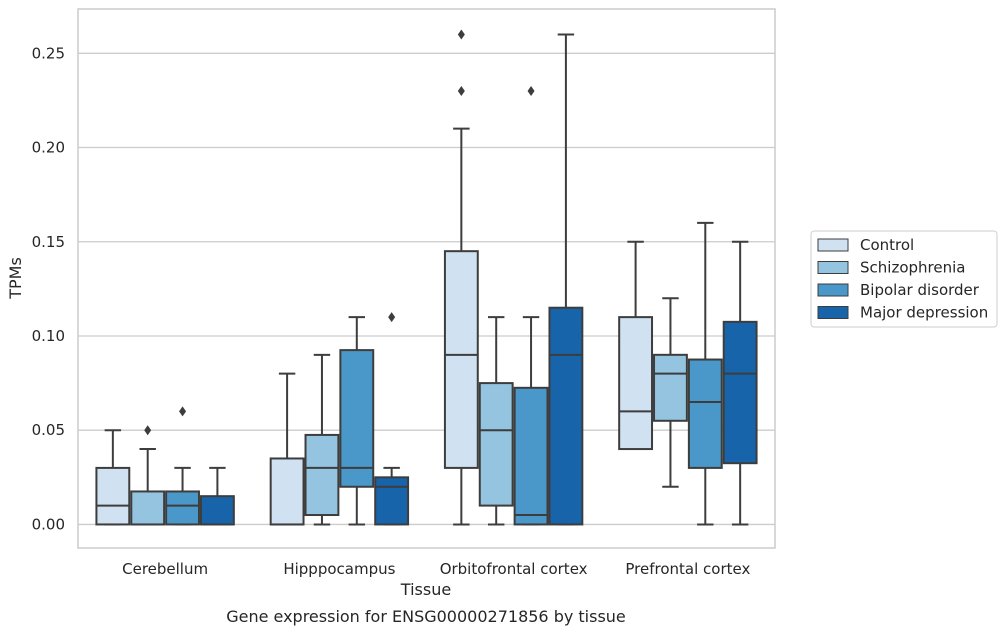 Image resolution: width=1007 pixels, height=634 pixels. I want to click on legend-label: Bipolar disorder, so click(920, 290).